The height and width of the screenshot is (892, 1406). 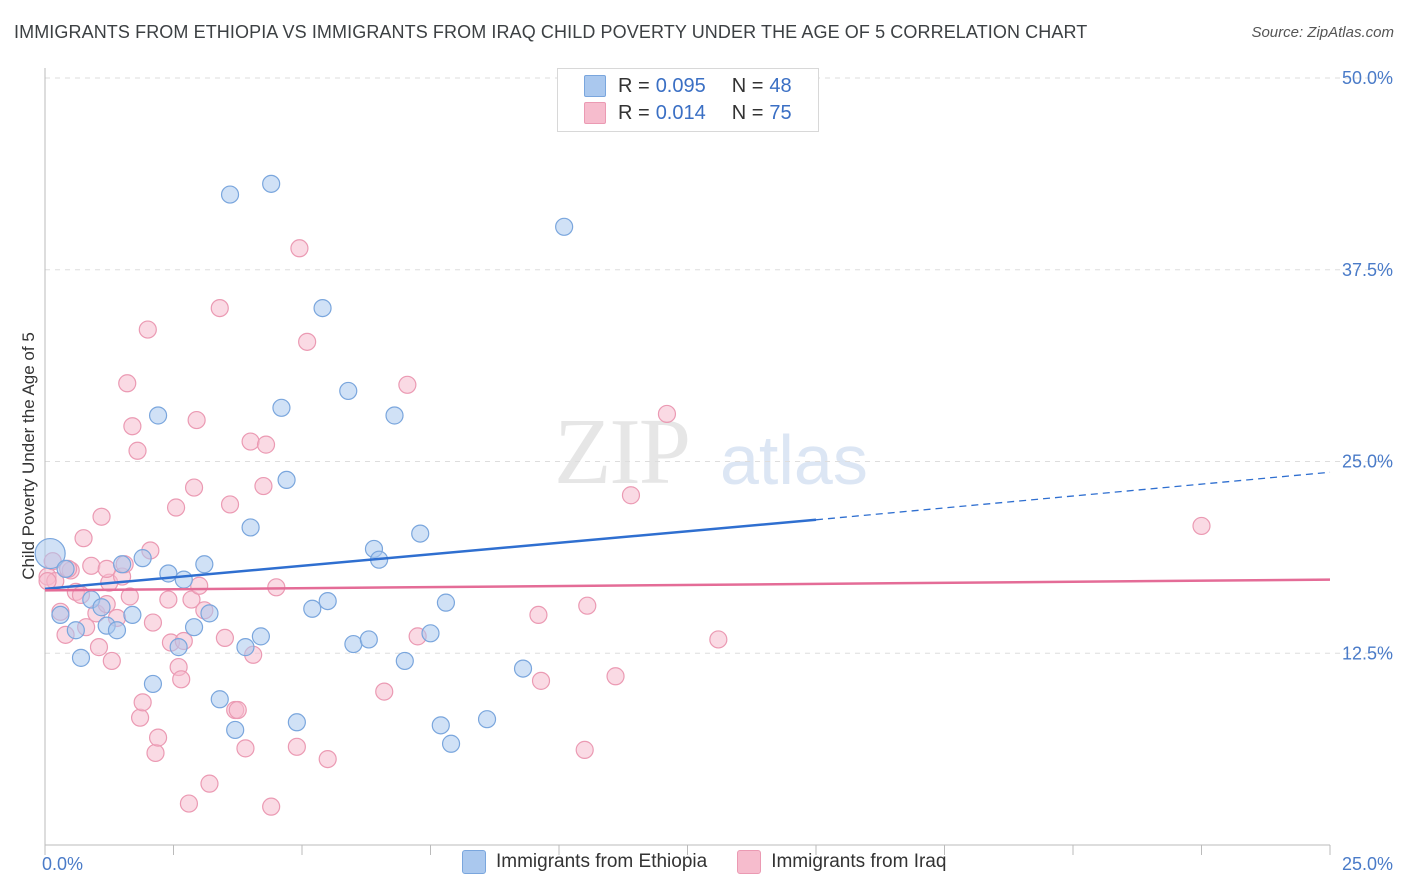 What do you see at coordinates (1367, 78) in the screenshot?
I see `y-tick-label: 50.0%` at bounding box center [1367, 78].